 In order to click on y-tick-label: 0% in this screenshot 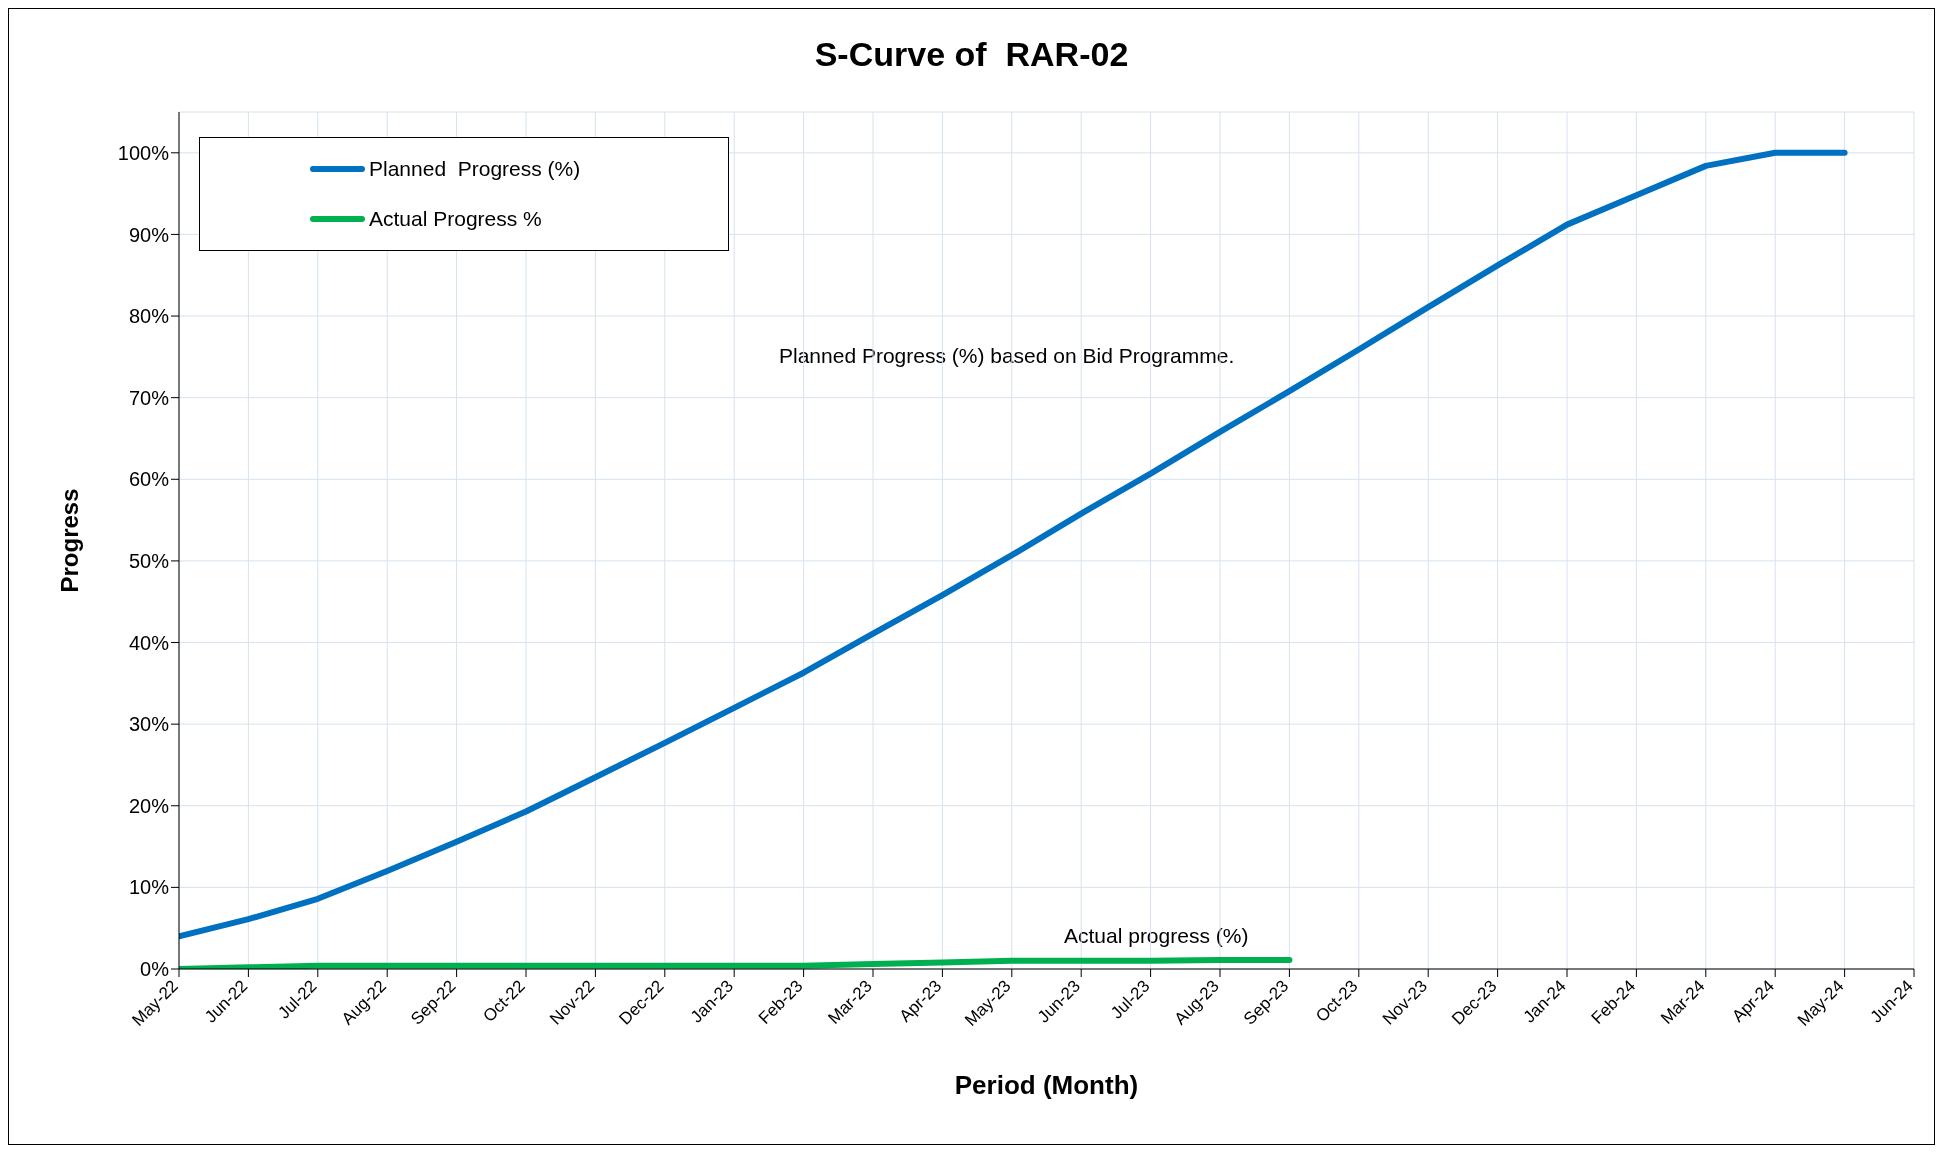, I will do `click(155, 969)`.